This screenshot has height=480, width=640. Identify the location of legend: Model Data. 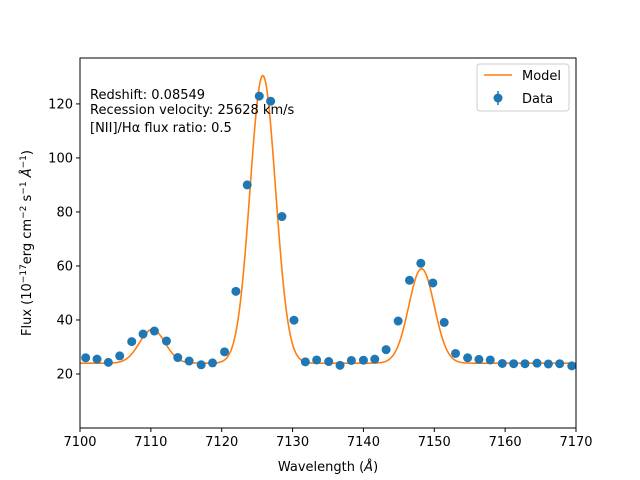
(523, 87).